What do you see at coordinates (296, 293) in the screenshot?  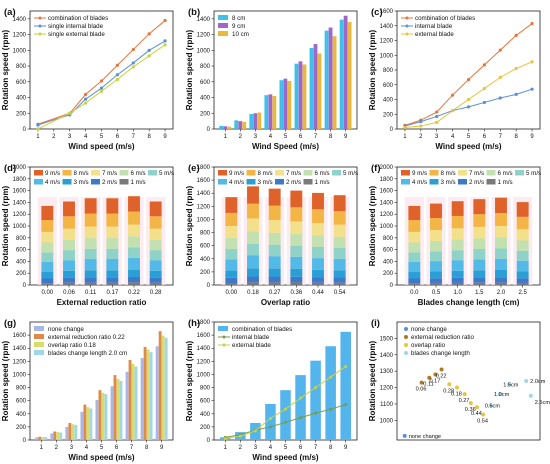 I see `x-tick-label: 0.36` at bounding box center [296, 293].